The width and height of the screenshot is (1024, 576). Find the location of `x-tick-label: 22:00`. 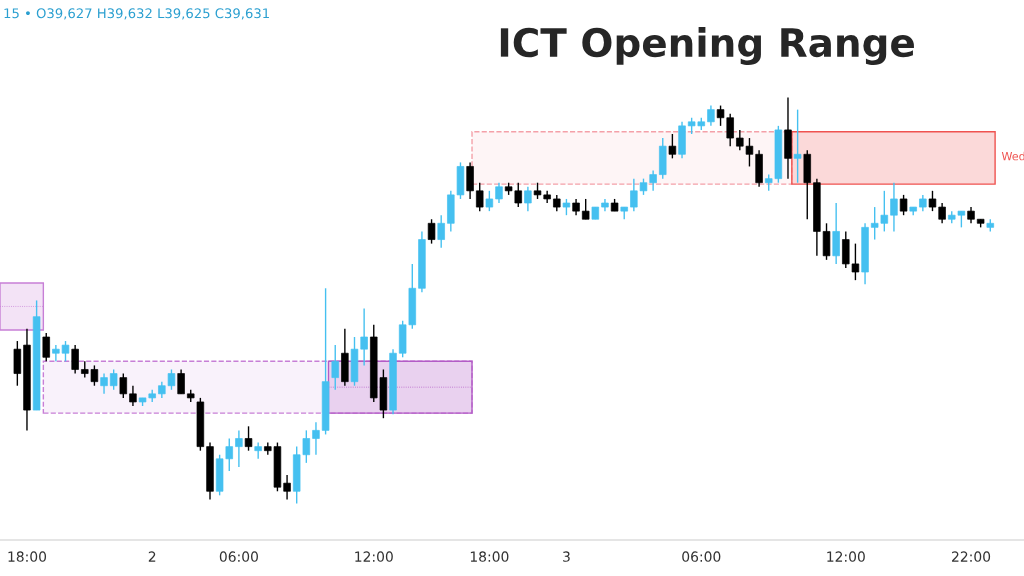

x-tick-label: 22:00 is located at coordinates (971, 556).